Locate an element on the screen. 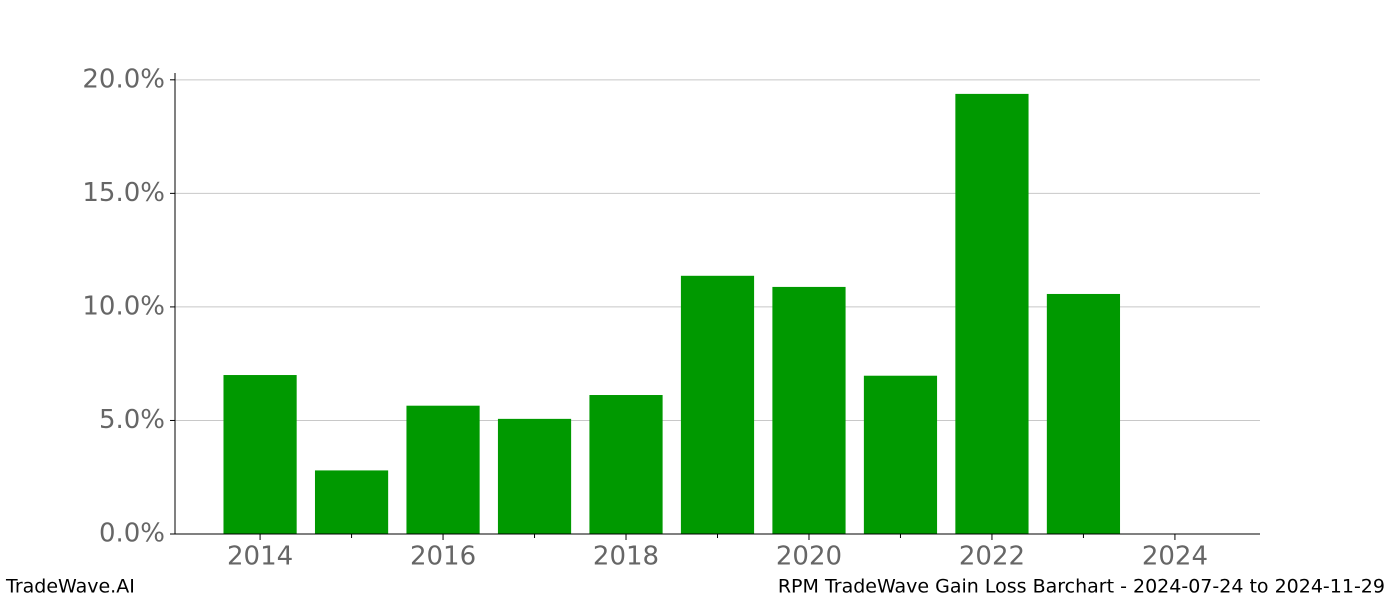 This screenshot has height=600, width=1400. y-tick-label: 10.0% is located at coordinates (123, 306).